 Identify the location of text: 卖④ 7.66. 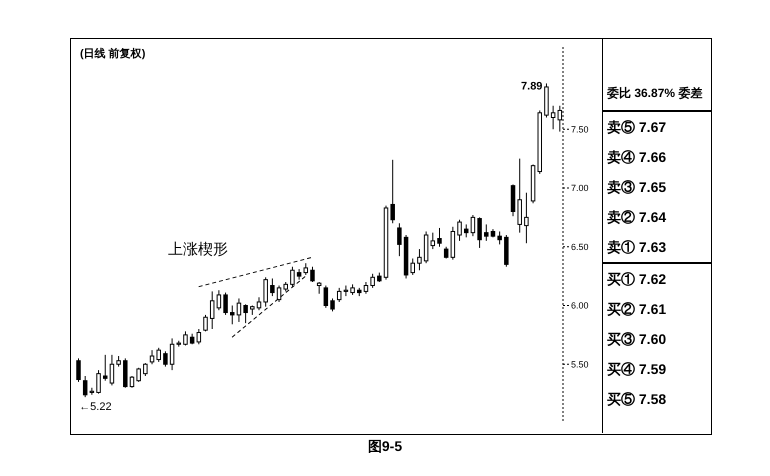
(637, 157).